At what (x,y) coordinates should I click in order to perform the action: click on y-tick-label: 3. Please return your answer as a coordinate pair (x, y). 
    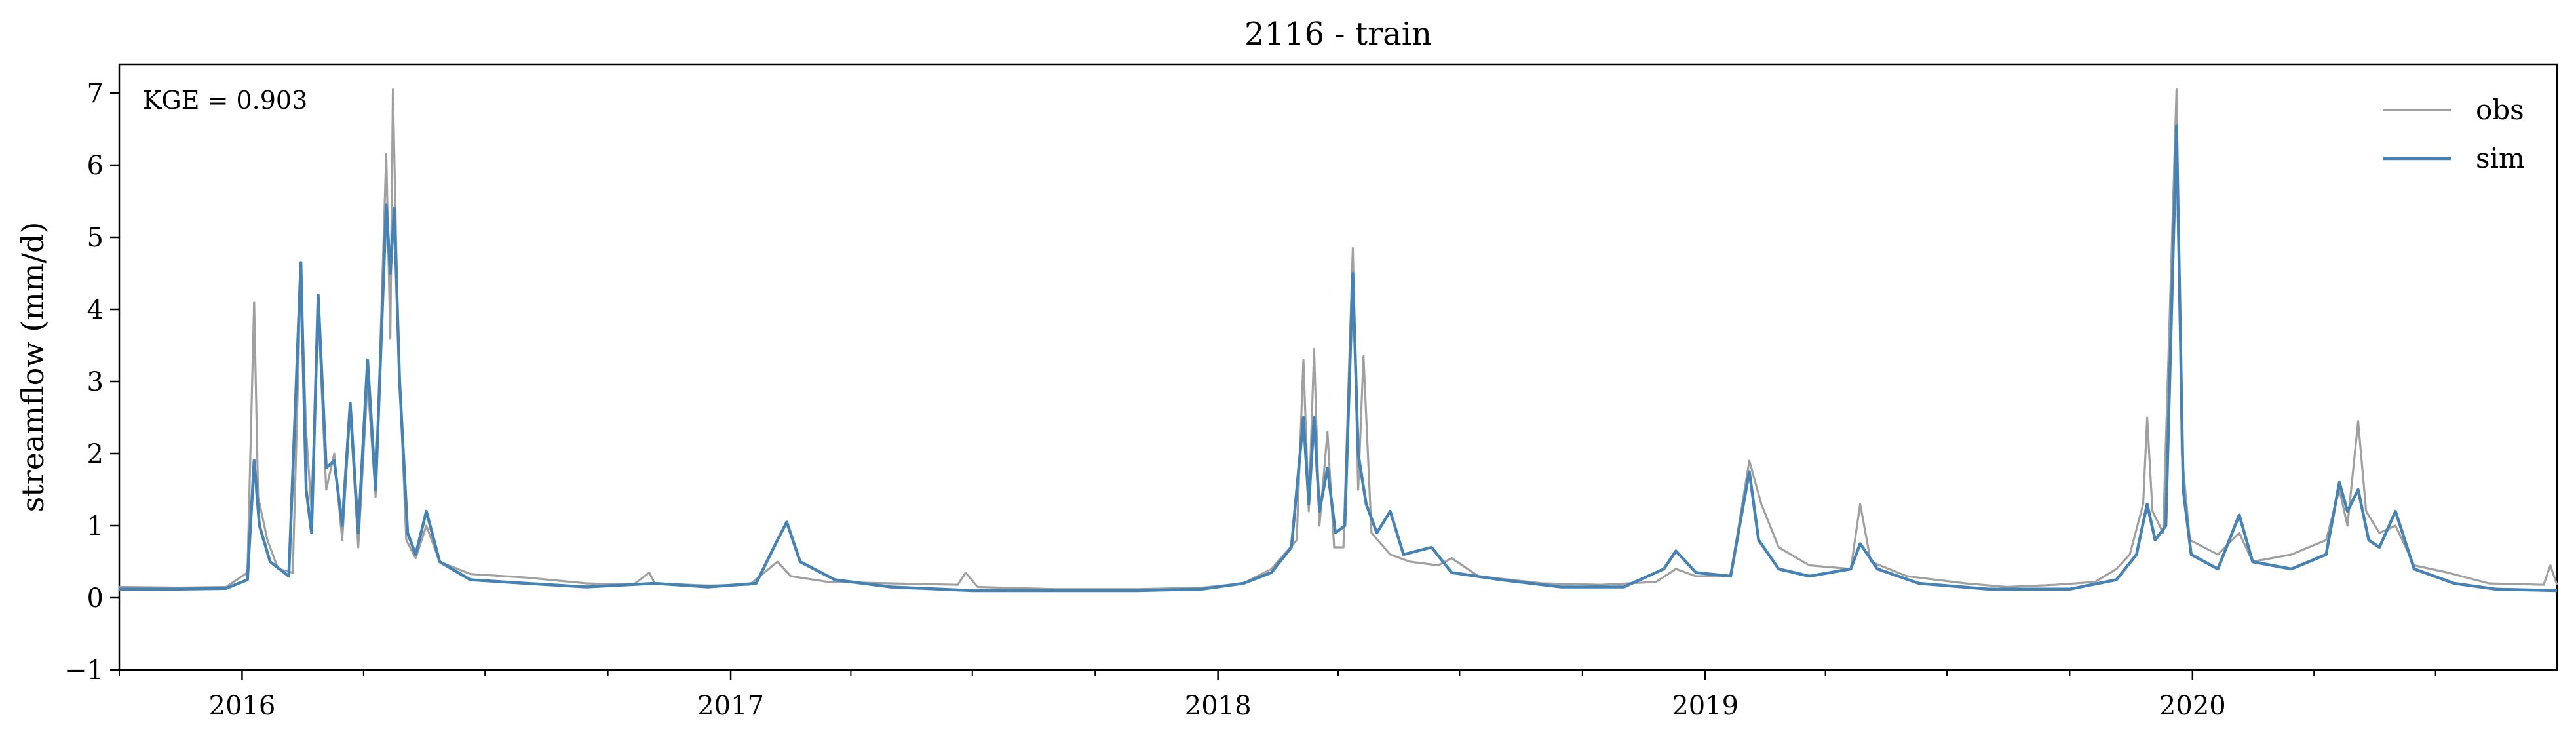
    Looking at the image, I should click on (95, 382).